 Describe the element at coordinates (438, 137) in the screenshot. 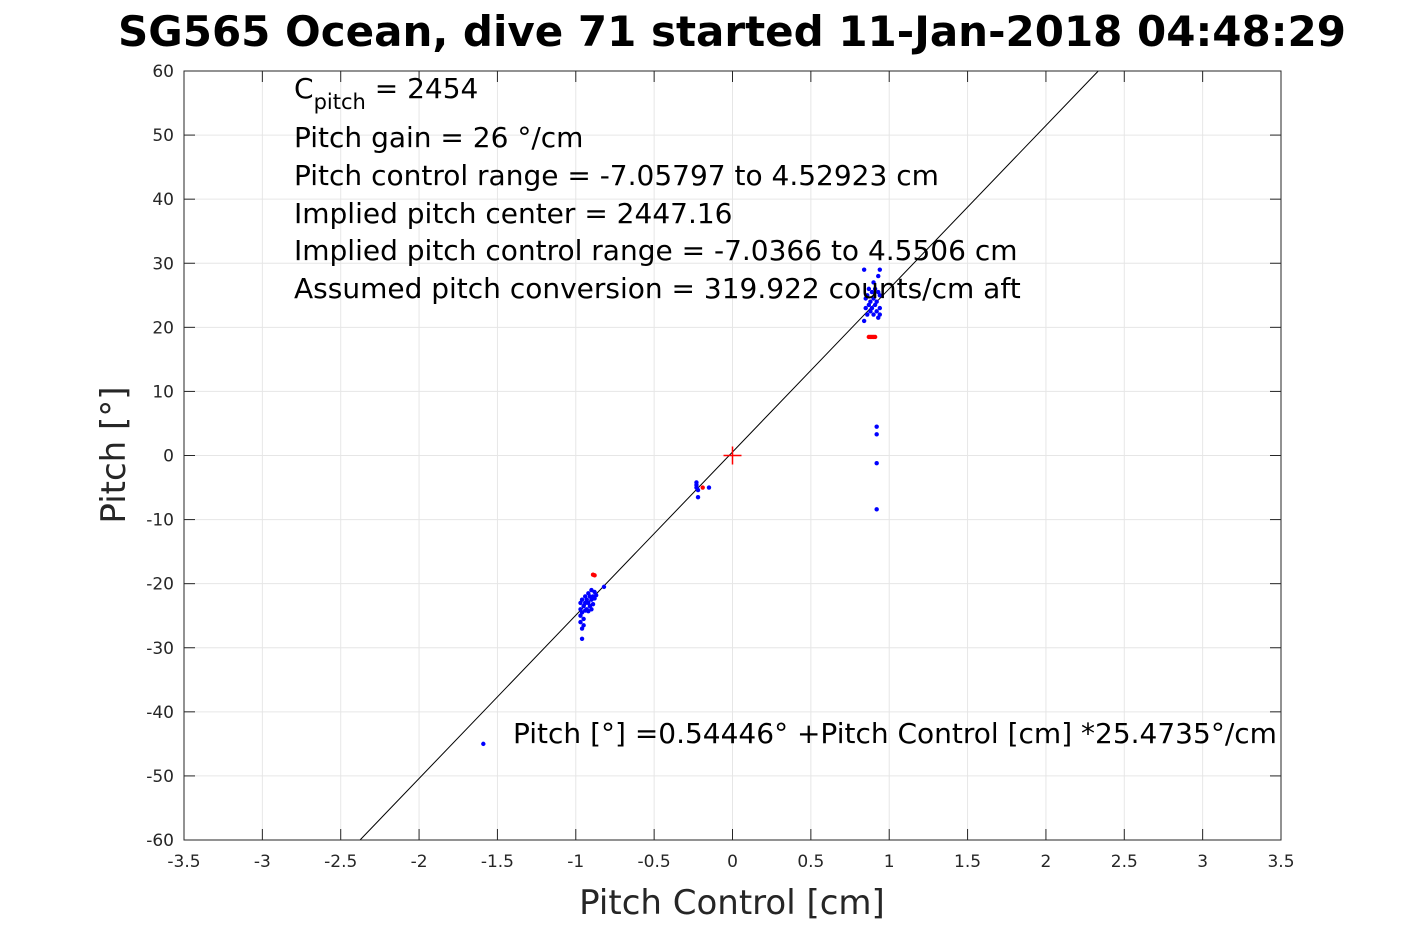

I see `annotation-pitch-gain: Pitch gain = 26 °/cm` at that location.